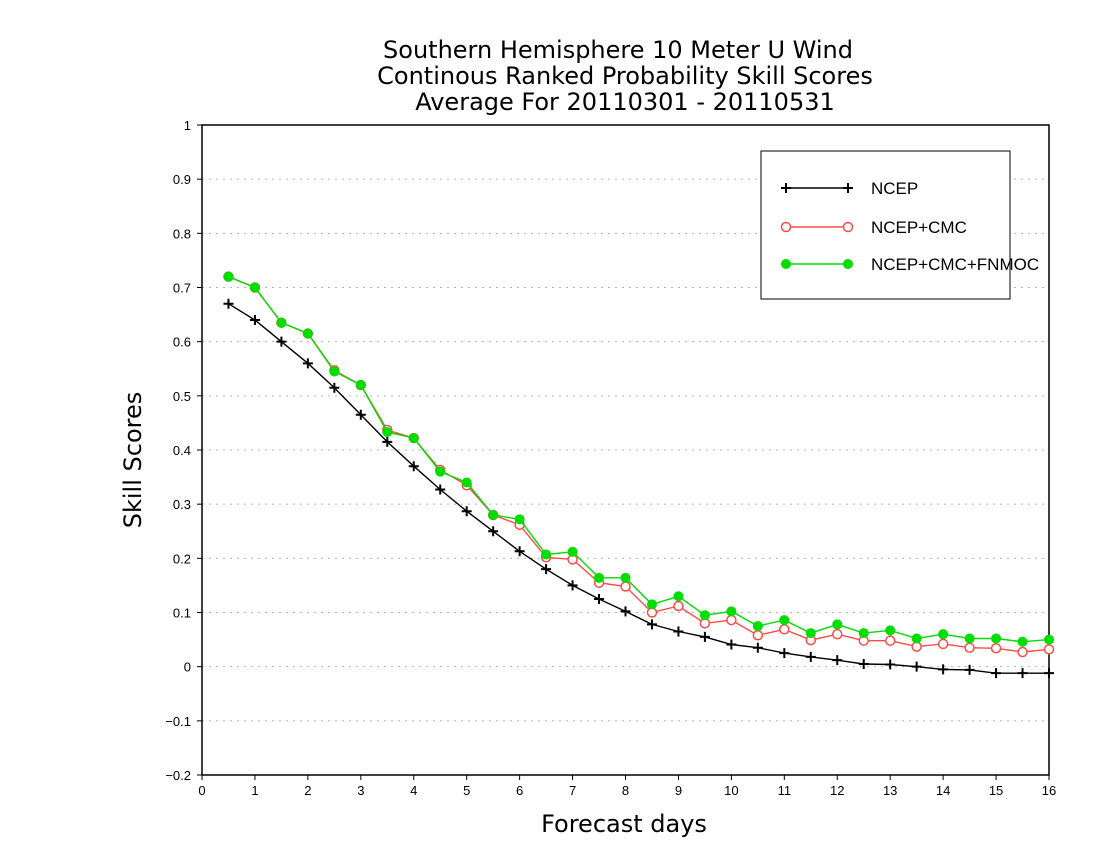 The image size is (1100, 850). I want to click on y-tick-label: 0.9, so click(182, 179).